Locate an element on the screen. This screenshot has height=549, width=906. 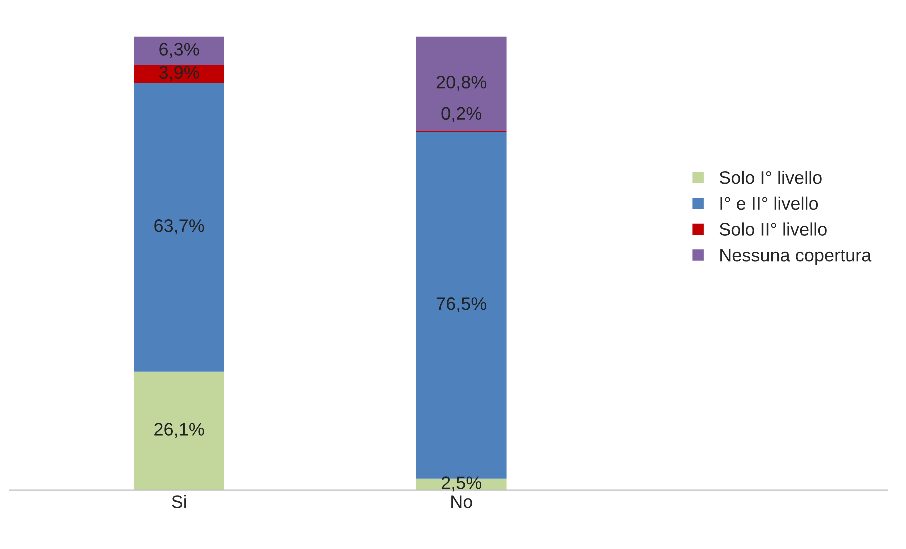
legend-label: Nessuna copertura is located at coordinates (796, 257).